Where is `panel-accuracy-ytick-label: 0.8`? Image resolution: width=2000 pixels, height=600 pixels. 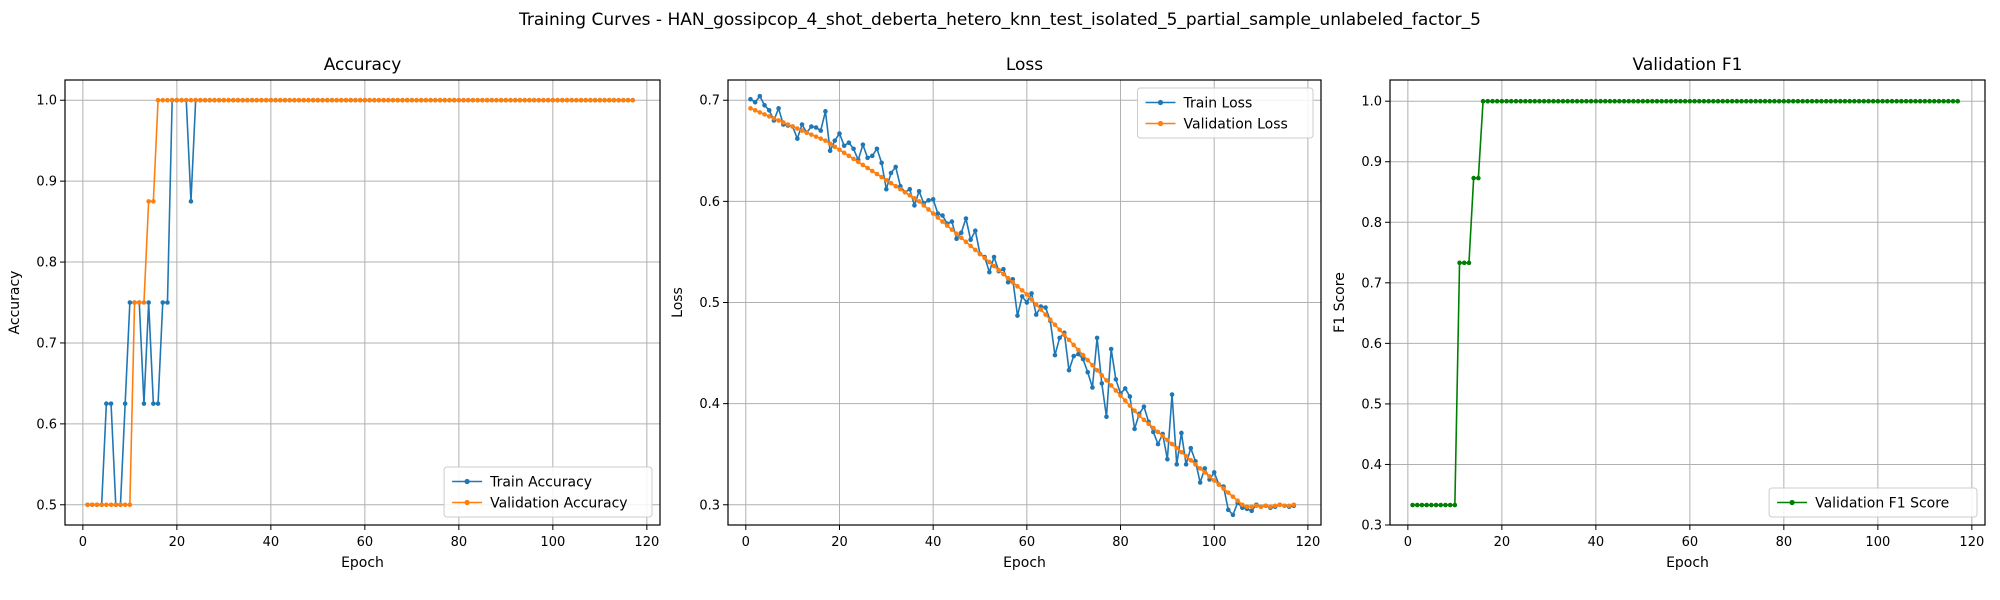 panel-accuracy-ytick-label: 0.8 is located at coordinates (46, 263).